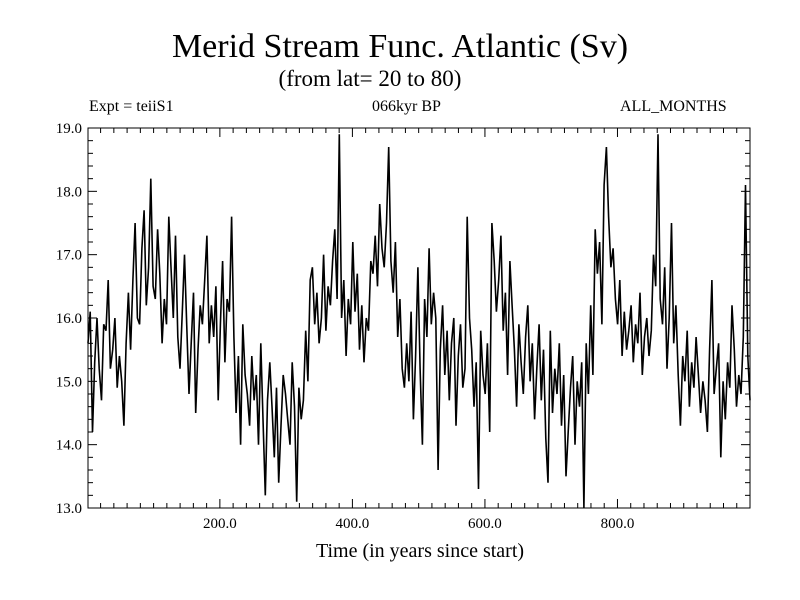  I want to click on x-tick-label: 400.0, so click(353, 524).